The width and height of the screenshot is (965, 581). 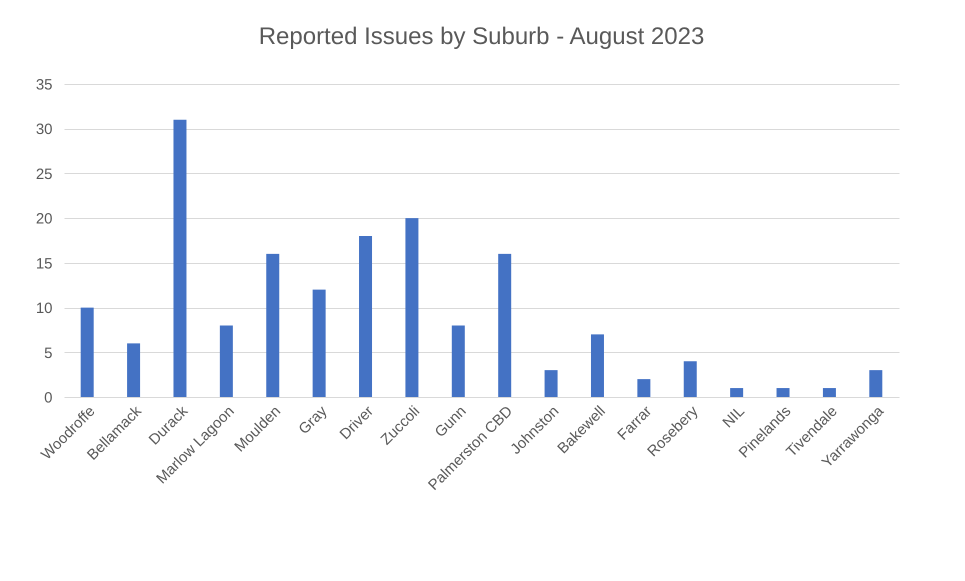 What do you see at coordinates (48, 398) in the screenshot?
I see `y-tick-label: 0` at bounding box center [48, 398].